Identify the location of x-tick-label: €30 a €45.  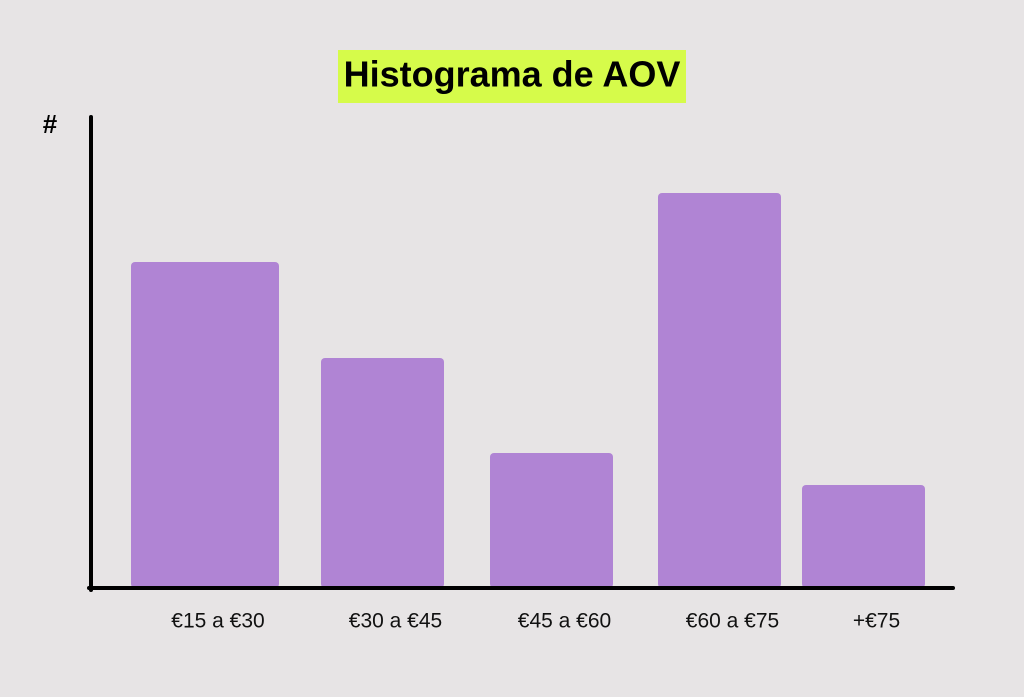
(395, 621).